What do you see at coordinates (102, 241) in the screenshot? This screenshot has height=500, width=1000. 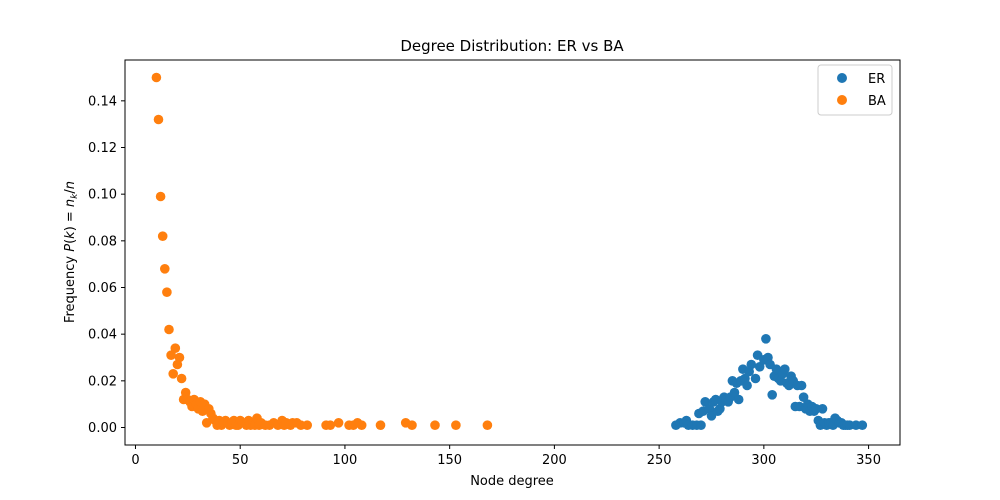 I see `y-tick-label: 0.08` at bounding box center [102, 241].